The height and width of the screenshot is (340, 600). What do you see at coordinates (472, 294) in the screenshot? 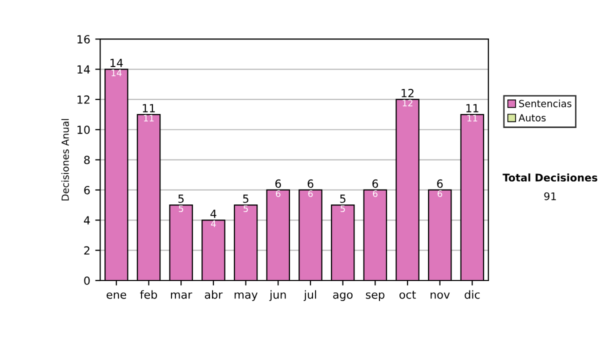
I see `x-tick-label: dic` at bounding box center [472, 294].